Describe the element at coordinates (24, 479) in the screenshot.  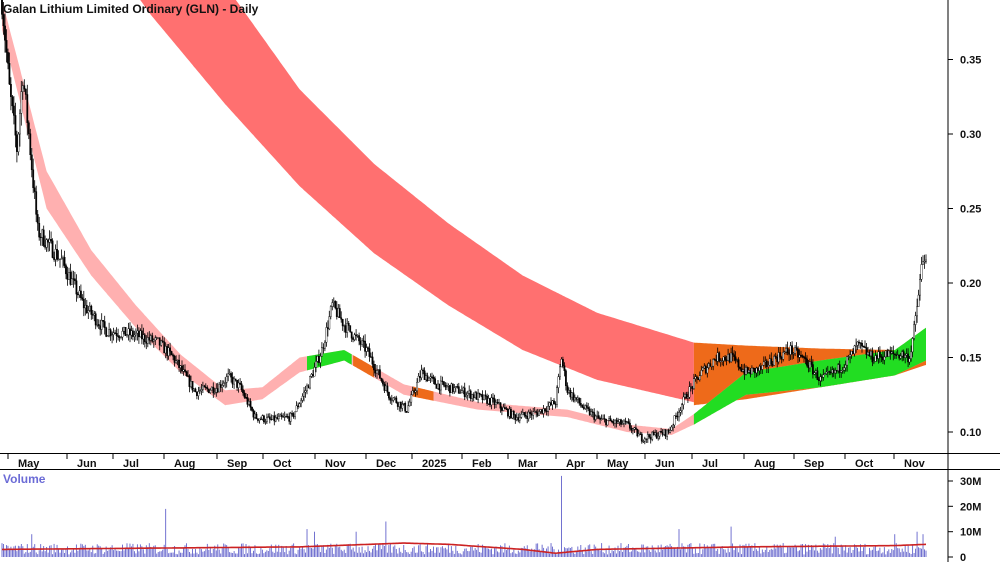
I see `volume-label: Volume` at that location.